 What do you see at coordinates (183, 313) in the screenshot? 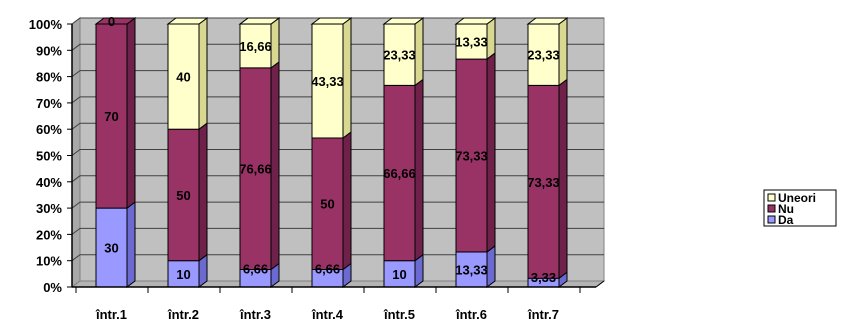
I see `x-tick-label: într.2` at bounding box center [183, 313].